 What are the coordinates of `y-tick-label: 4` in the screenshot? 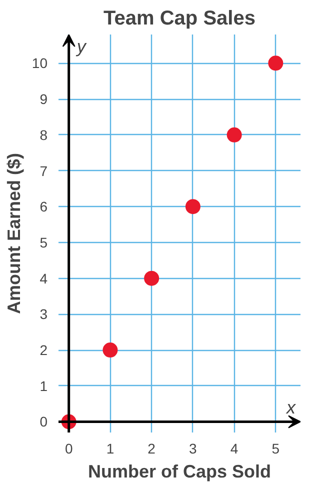 It's located at (44, 278).